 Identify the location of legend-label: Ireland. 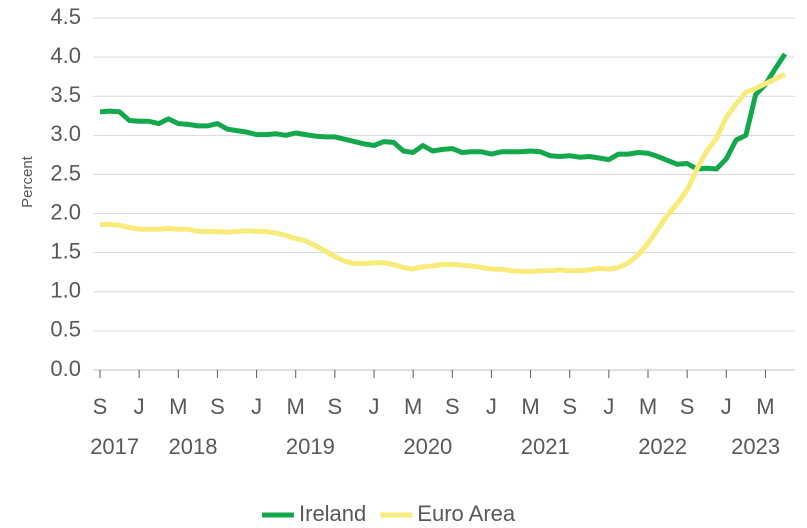
(332, 513).